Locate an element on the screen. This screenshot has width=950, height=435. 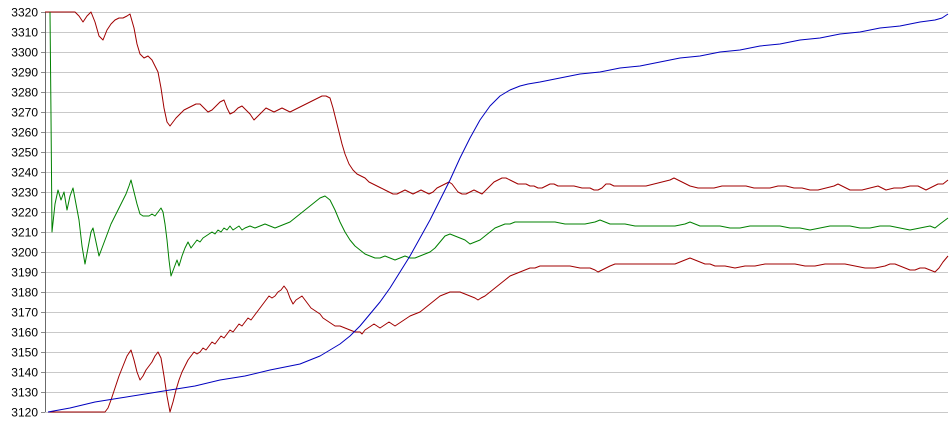
y-axis-label: 3320 is located at coordinates (24, 13).